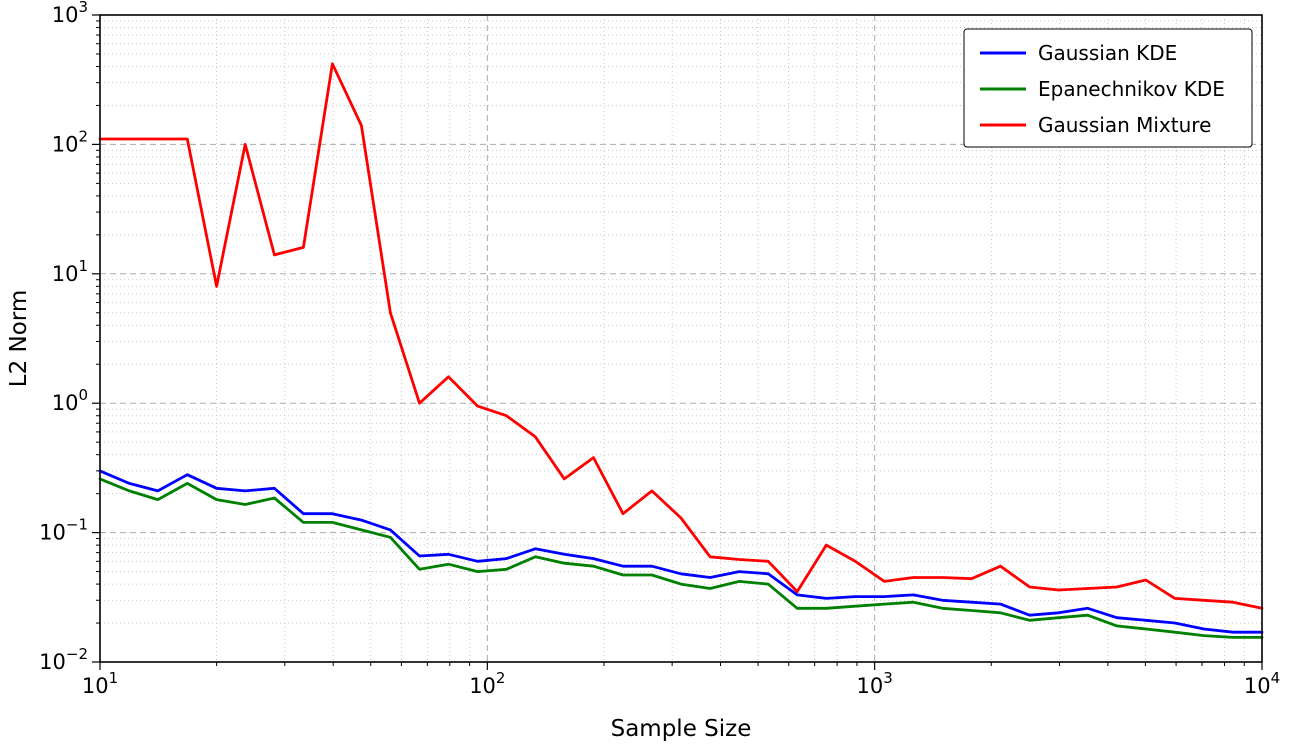  Describe the element at coordinates (1107, 53) in the screenshot. I see `legend-label-0: Gaussian KDE` at that location.